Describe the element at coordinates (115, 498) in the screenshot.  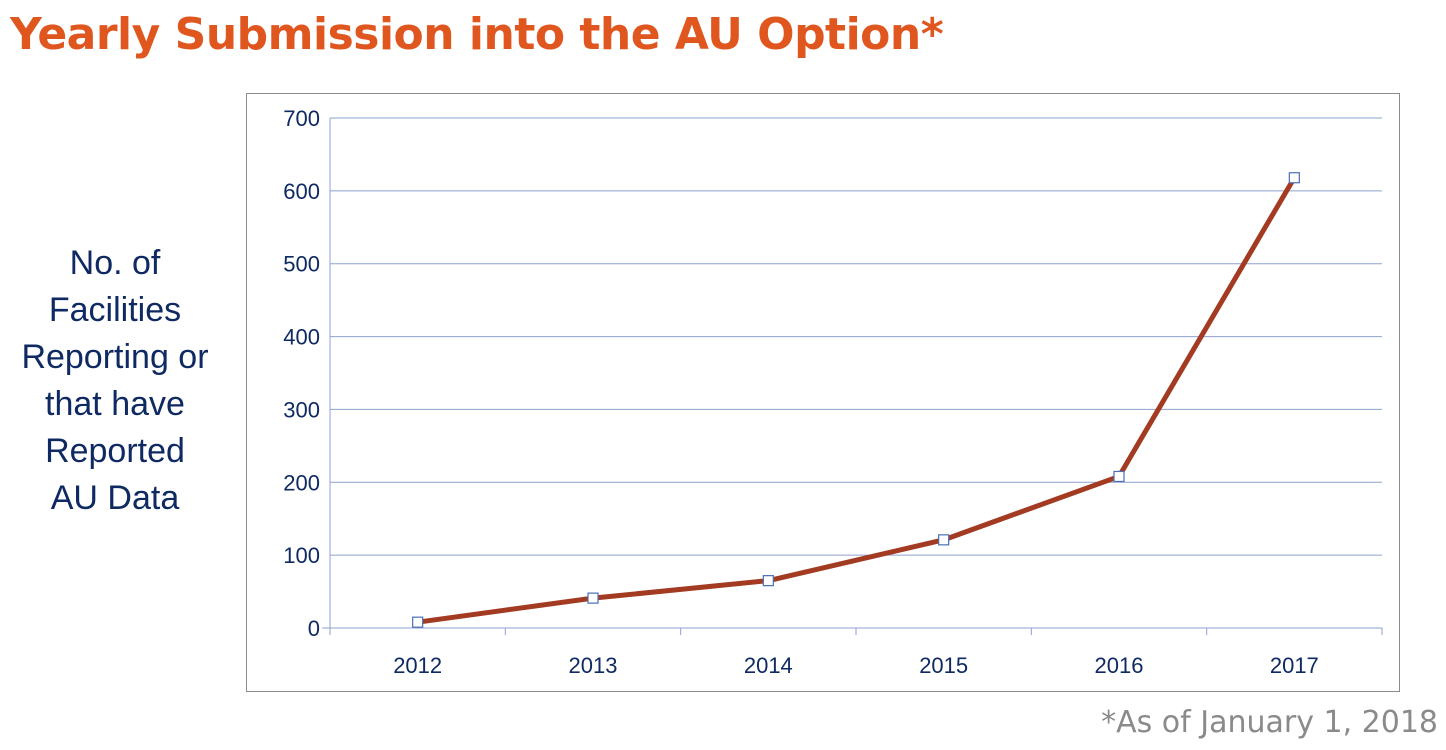
I see `y-axis-label-line: AU Data` at that location.